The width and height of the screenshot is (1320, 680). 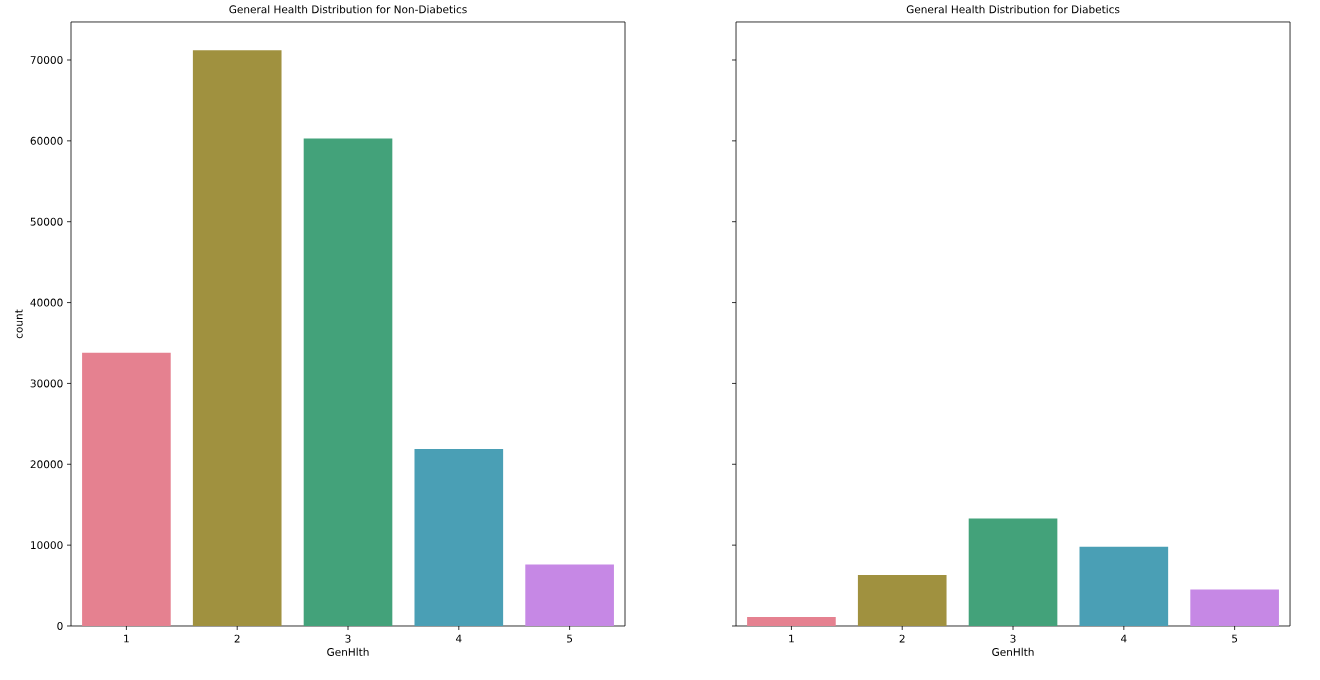 I want to click on chart-title: General Health Distribution for Diabetics, so click(x=1013, y=9).